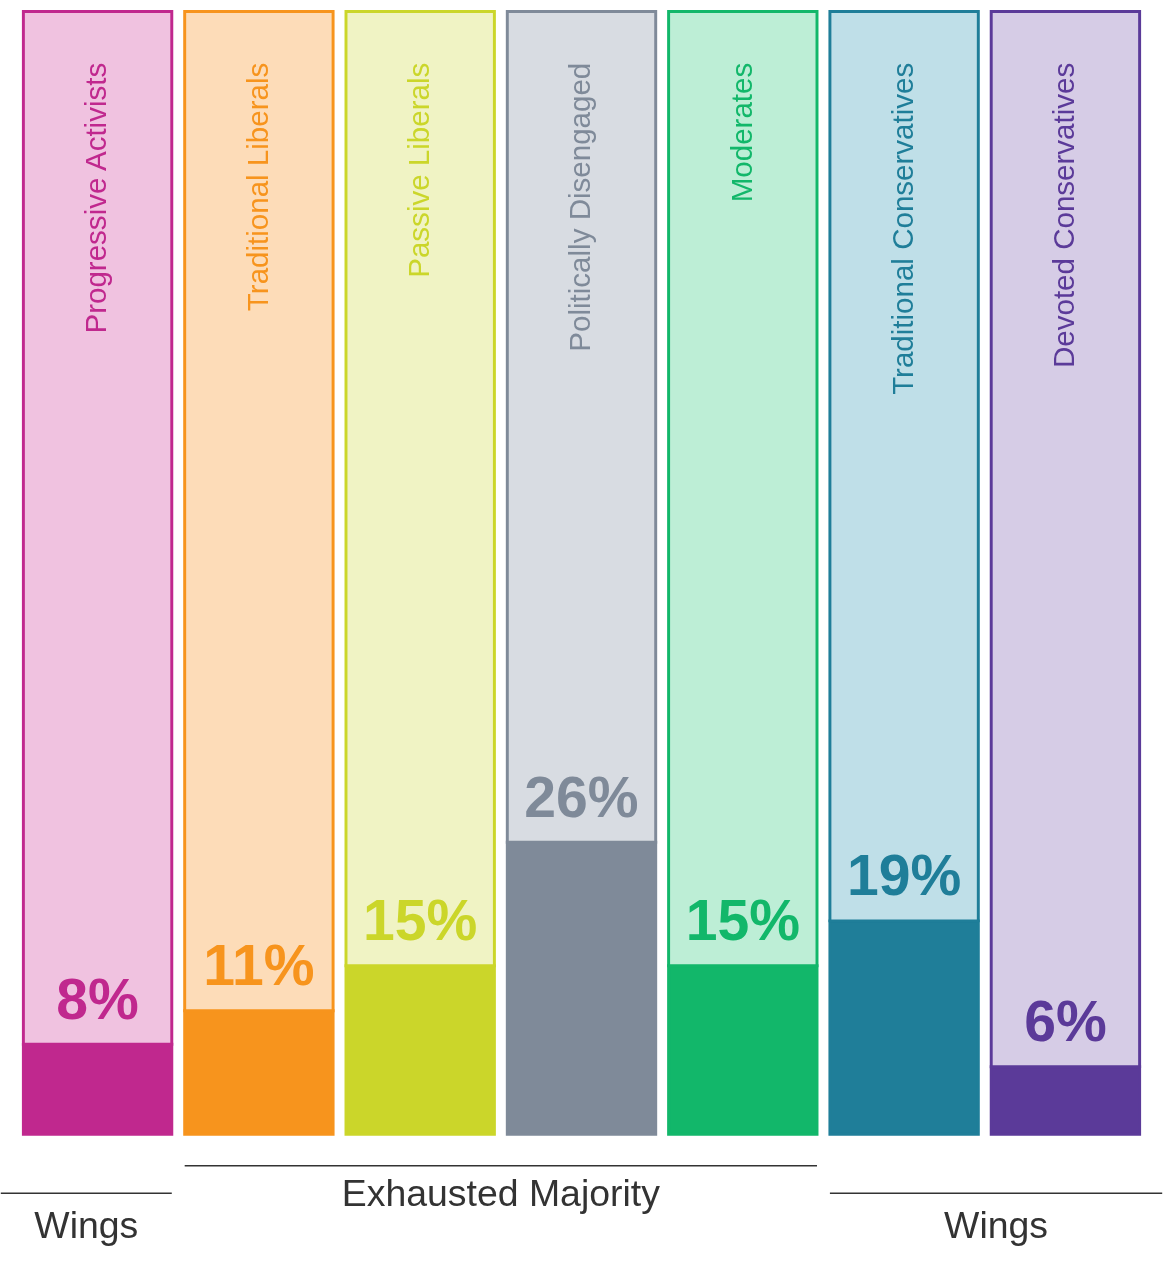 The width and height of the screenshot is (1163, 1272). What do you see at coordinates (581, 796) in the screenshot?
I see `data-label: 26%` at bounding box center [581, 796].